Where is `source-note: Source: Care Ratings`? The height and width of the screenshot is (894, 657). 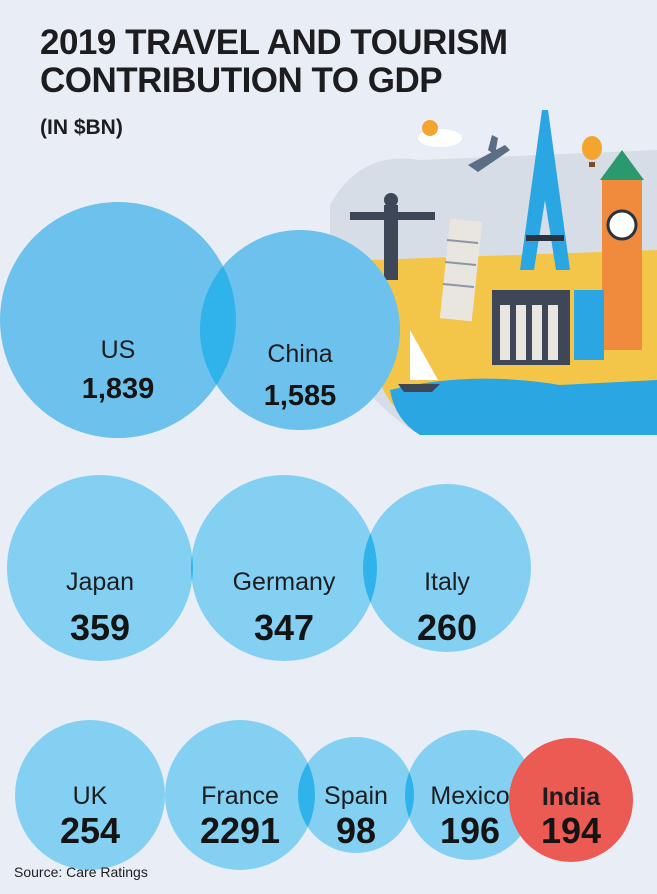
source-note: Source: Care Ratings is located at coordinates (81, 872).